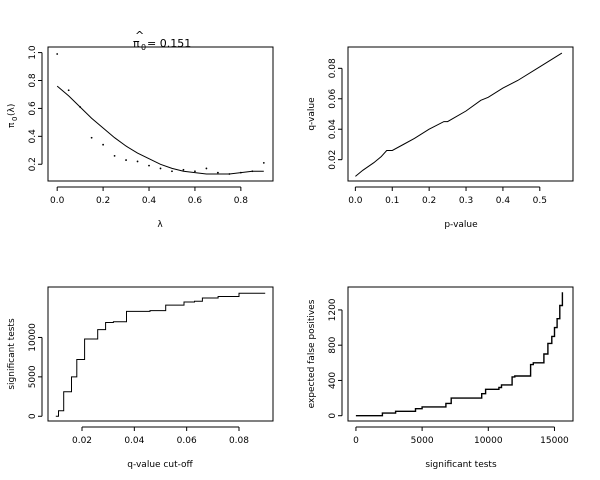 The height and width of the screenshot is (480, 600). I want to click on sig-xtick-label: 0.08, so click(239, 441).